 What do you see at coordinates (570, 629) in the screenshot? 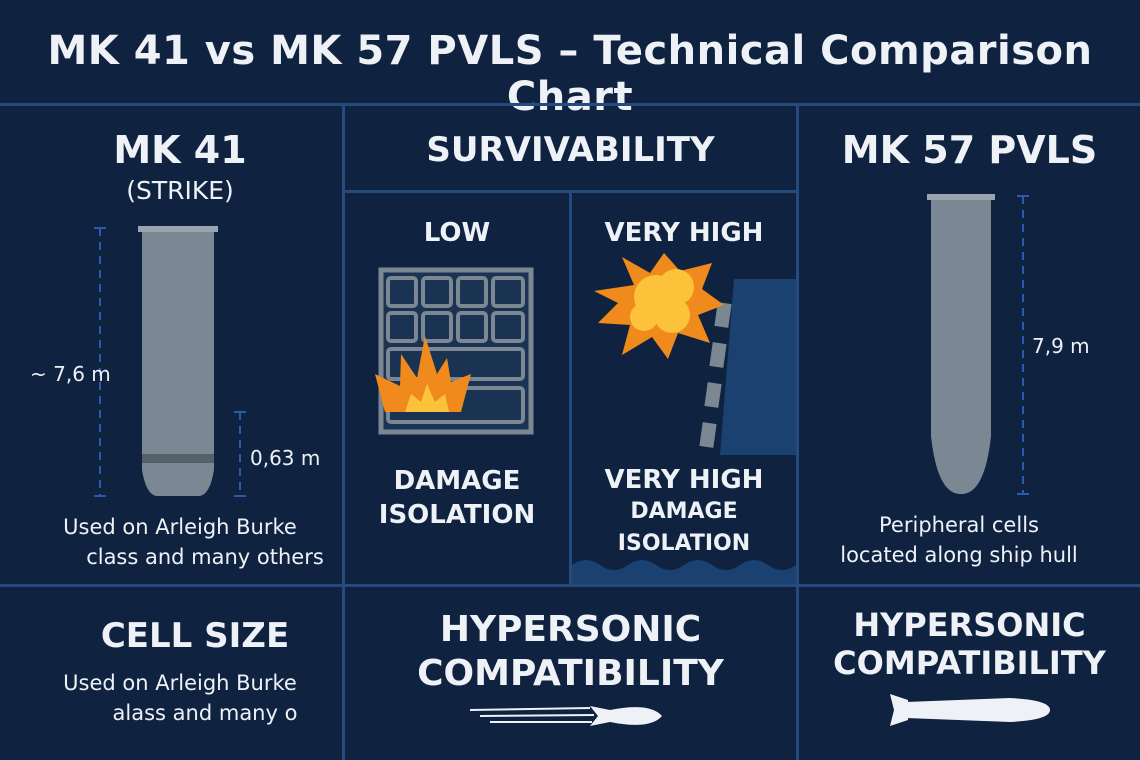
I see `hypersonic-center-line-1: HYPERSONIC` at bounding box center [570, 629].